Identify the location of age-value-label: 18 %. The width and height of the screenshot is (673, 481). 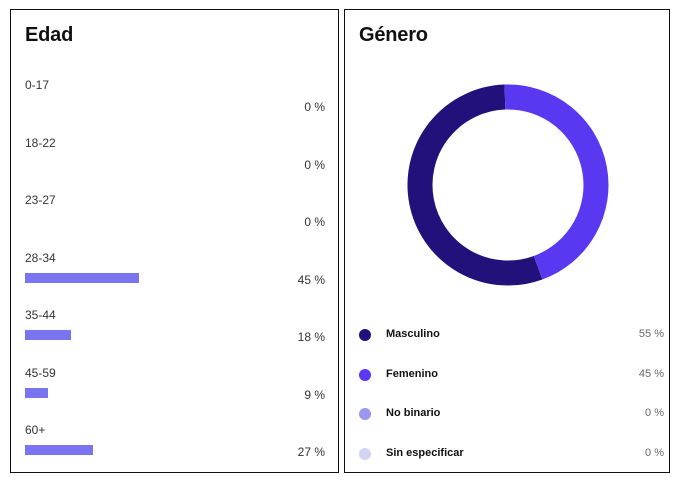
(311, 337).